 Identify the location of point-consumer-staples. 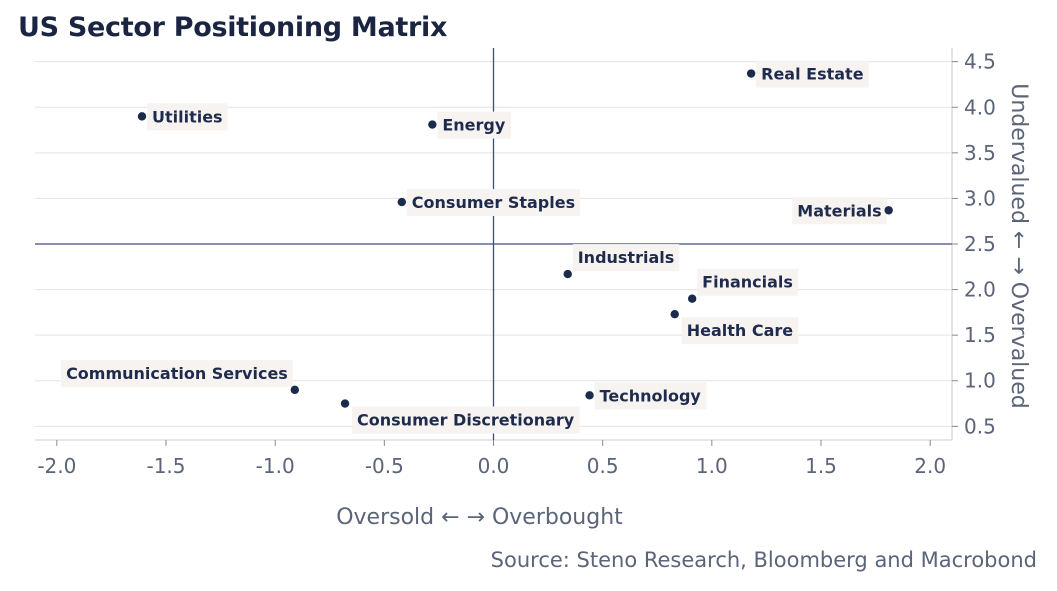
(401, 202).